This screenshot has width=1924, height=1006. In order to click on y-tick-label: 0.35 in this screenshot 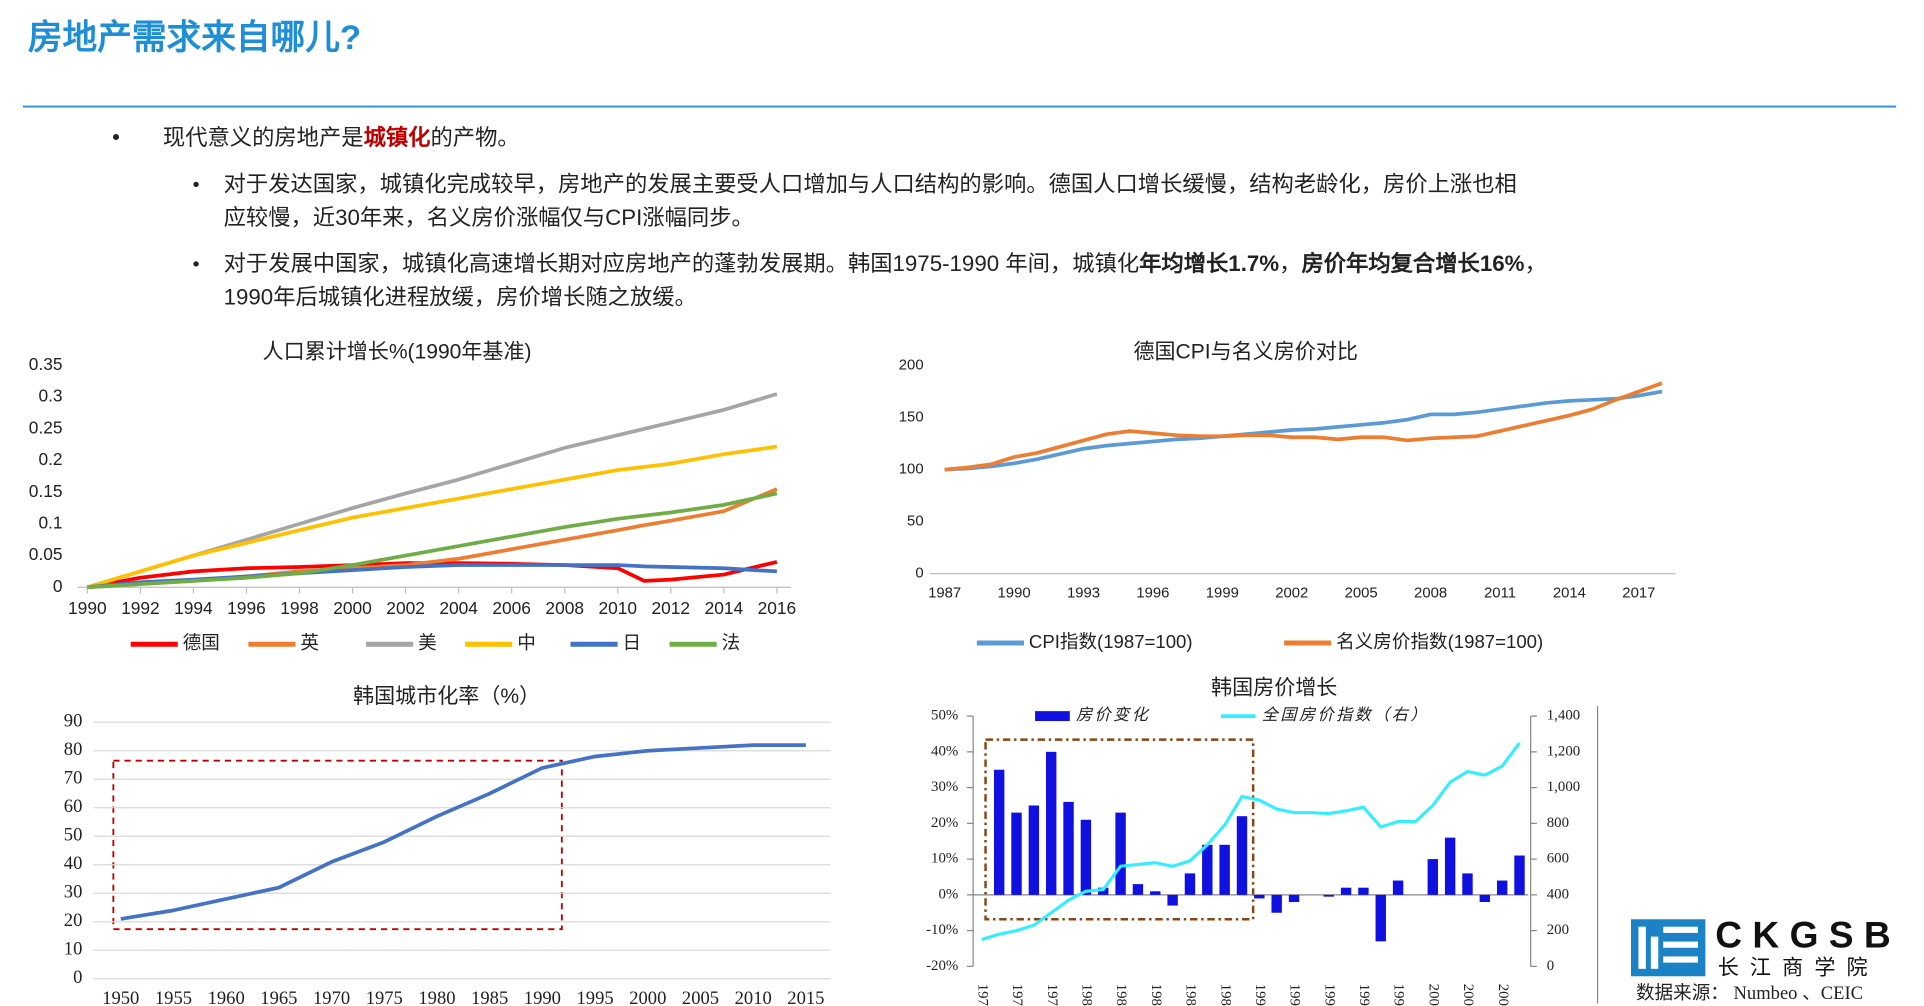, I will do `click(46, 364)`.